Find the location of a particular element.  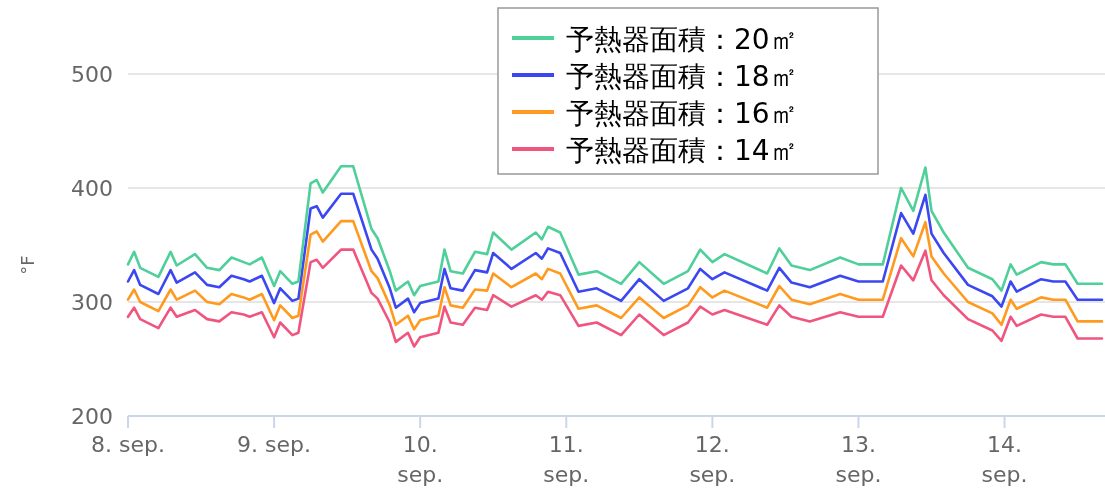

legend-label: 予熱器面積：18㎡ is located at coordinates (682, 76).